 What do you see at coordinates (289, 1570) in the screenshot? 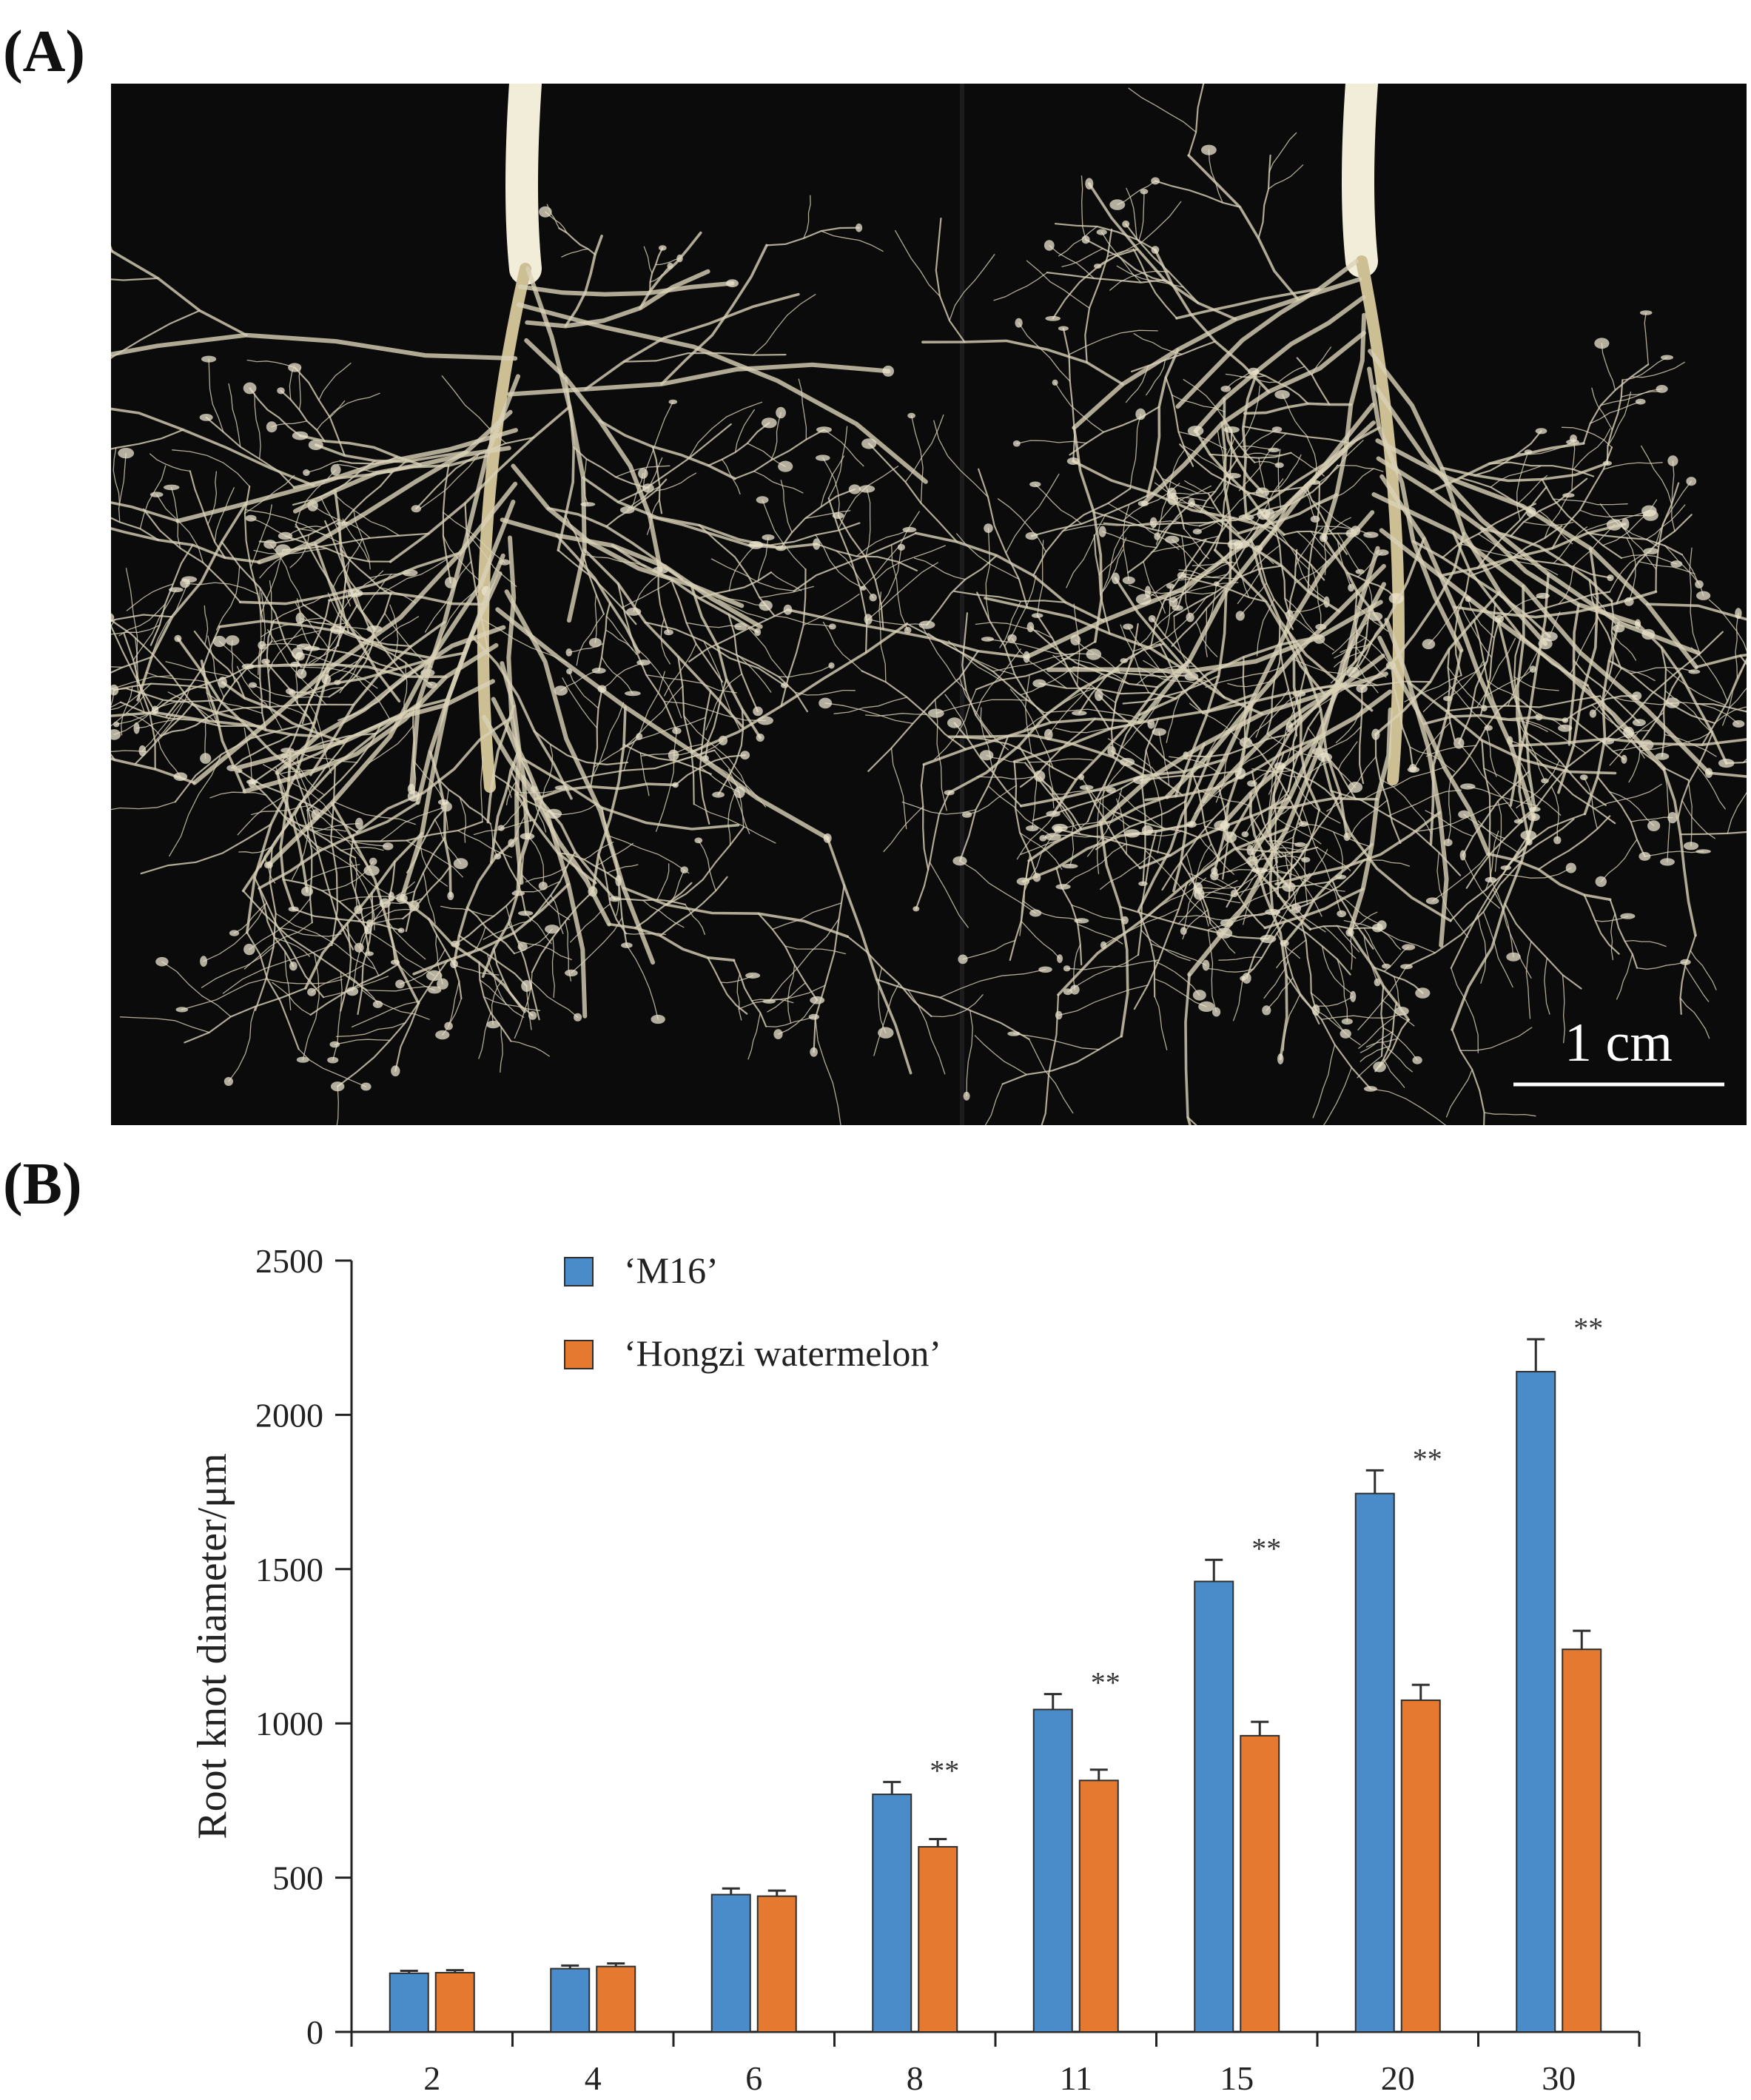
I see `y-tick-label: 1500` at bounding box center [289, 1570].